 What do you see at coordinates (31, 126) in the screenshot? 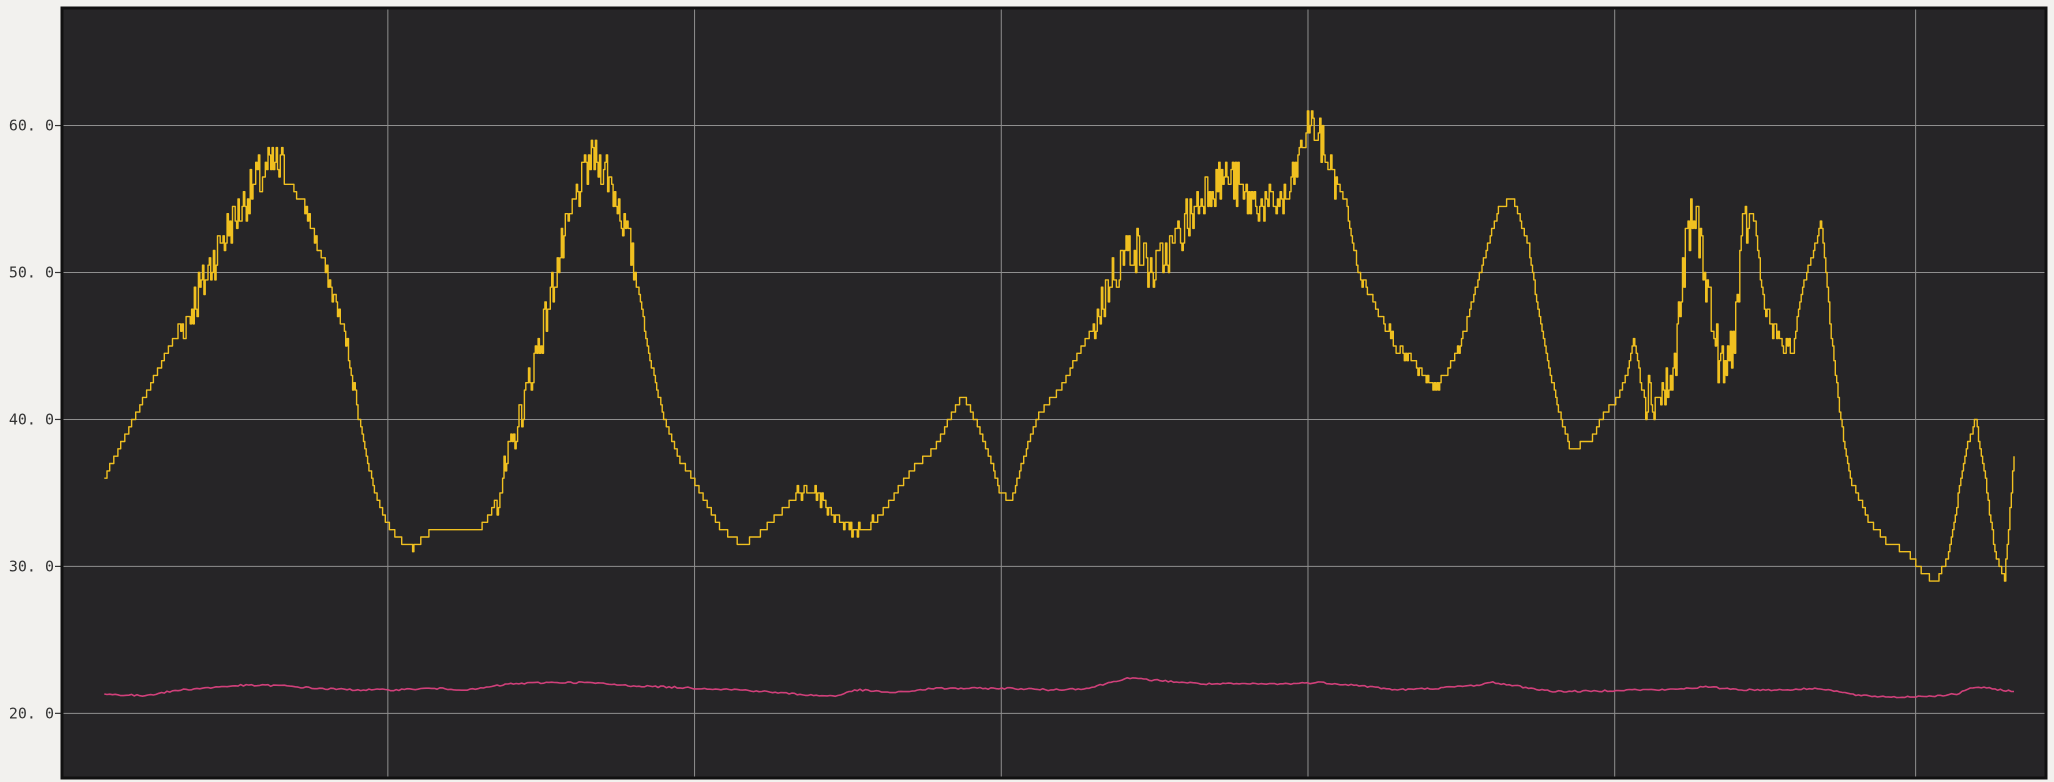
I see `tick-label-y-60: 60. 0` at bounding box center [31, 126].